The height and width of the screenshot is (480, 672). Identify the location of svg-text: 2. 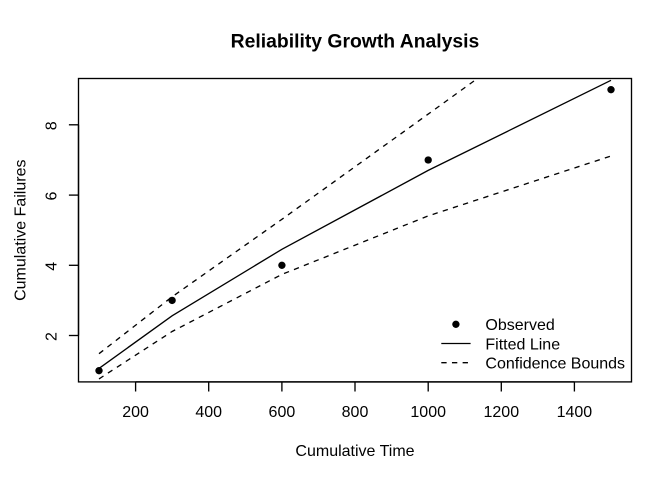
(52, 336).